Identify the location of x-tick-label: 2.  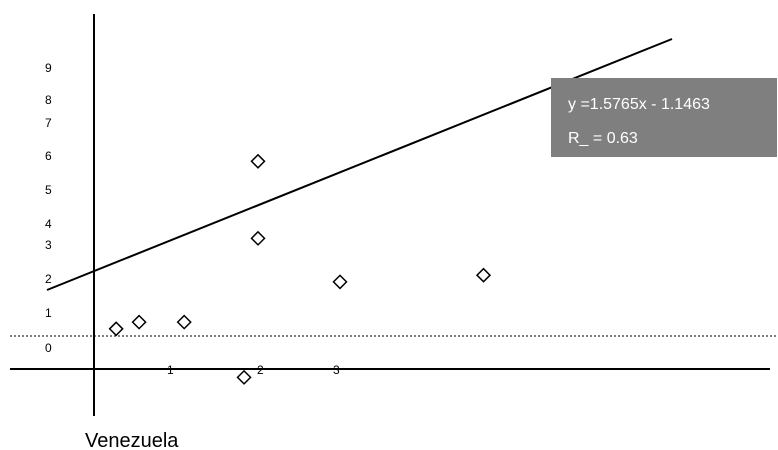
(260, 370).